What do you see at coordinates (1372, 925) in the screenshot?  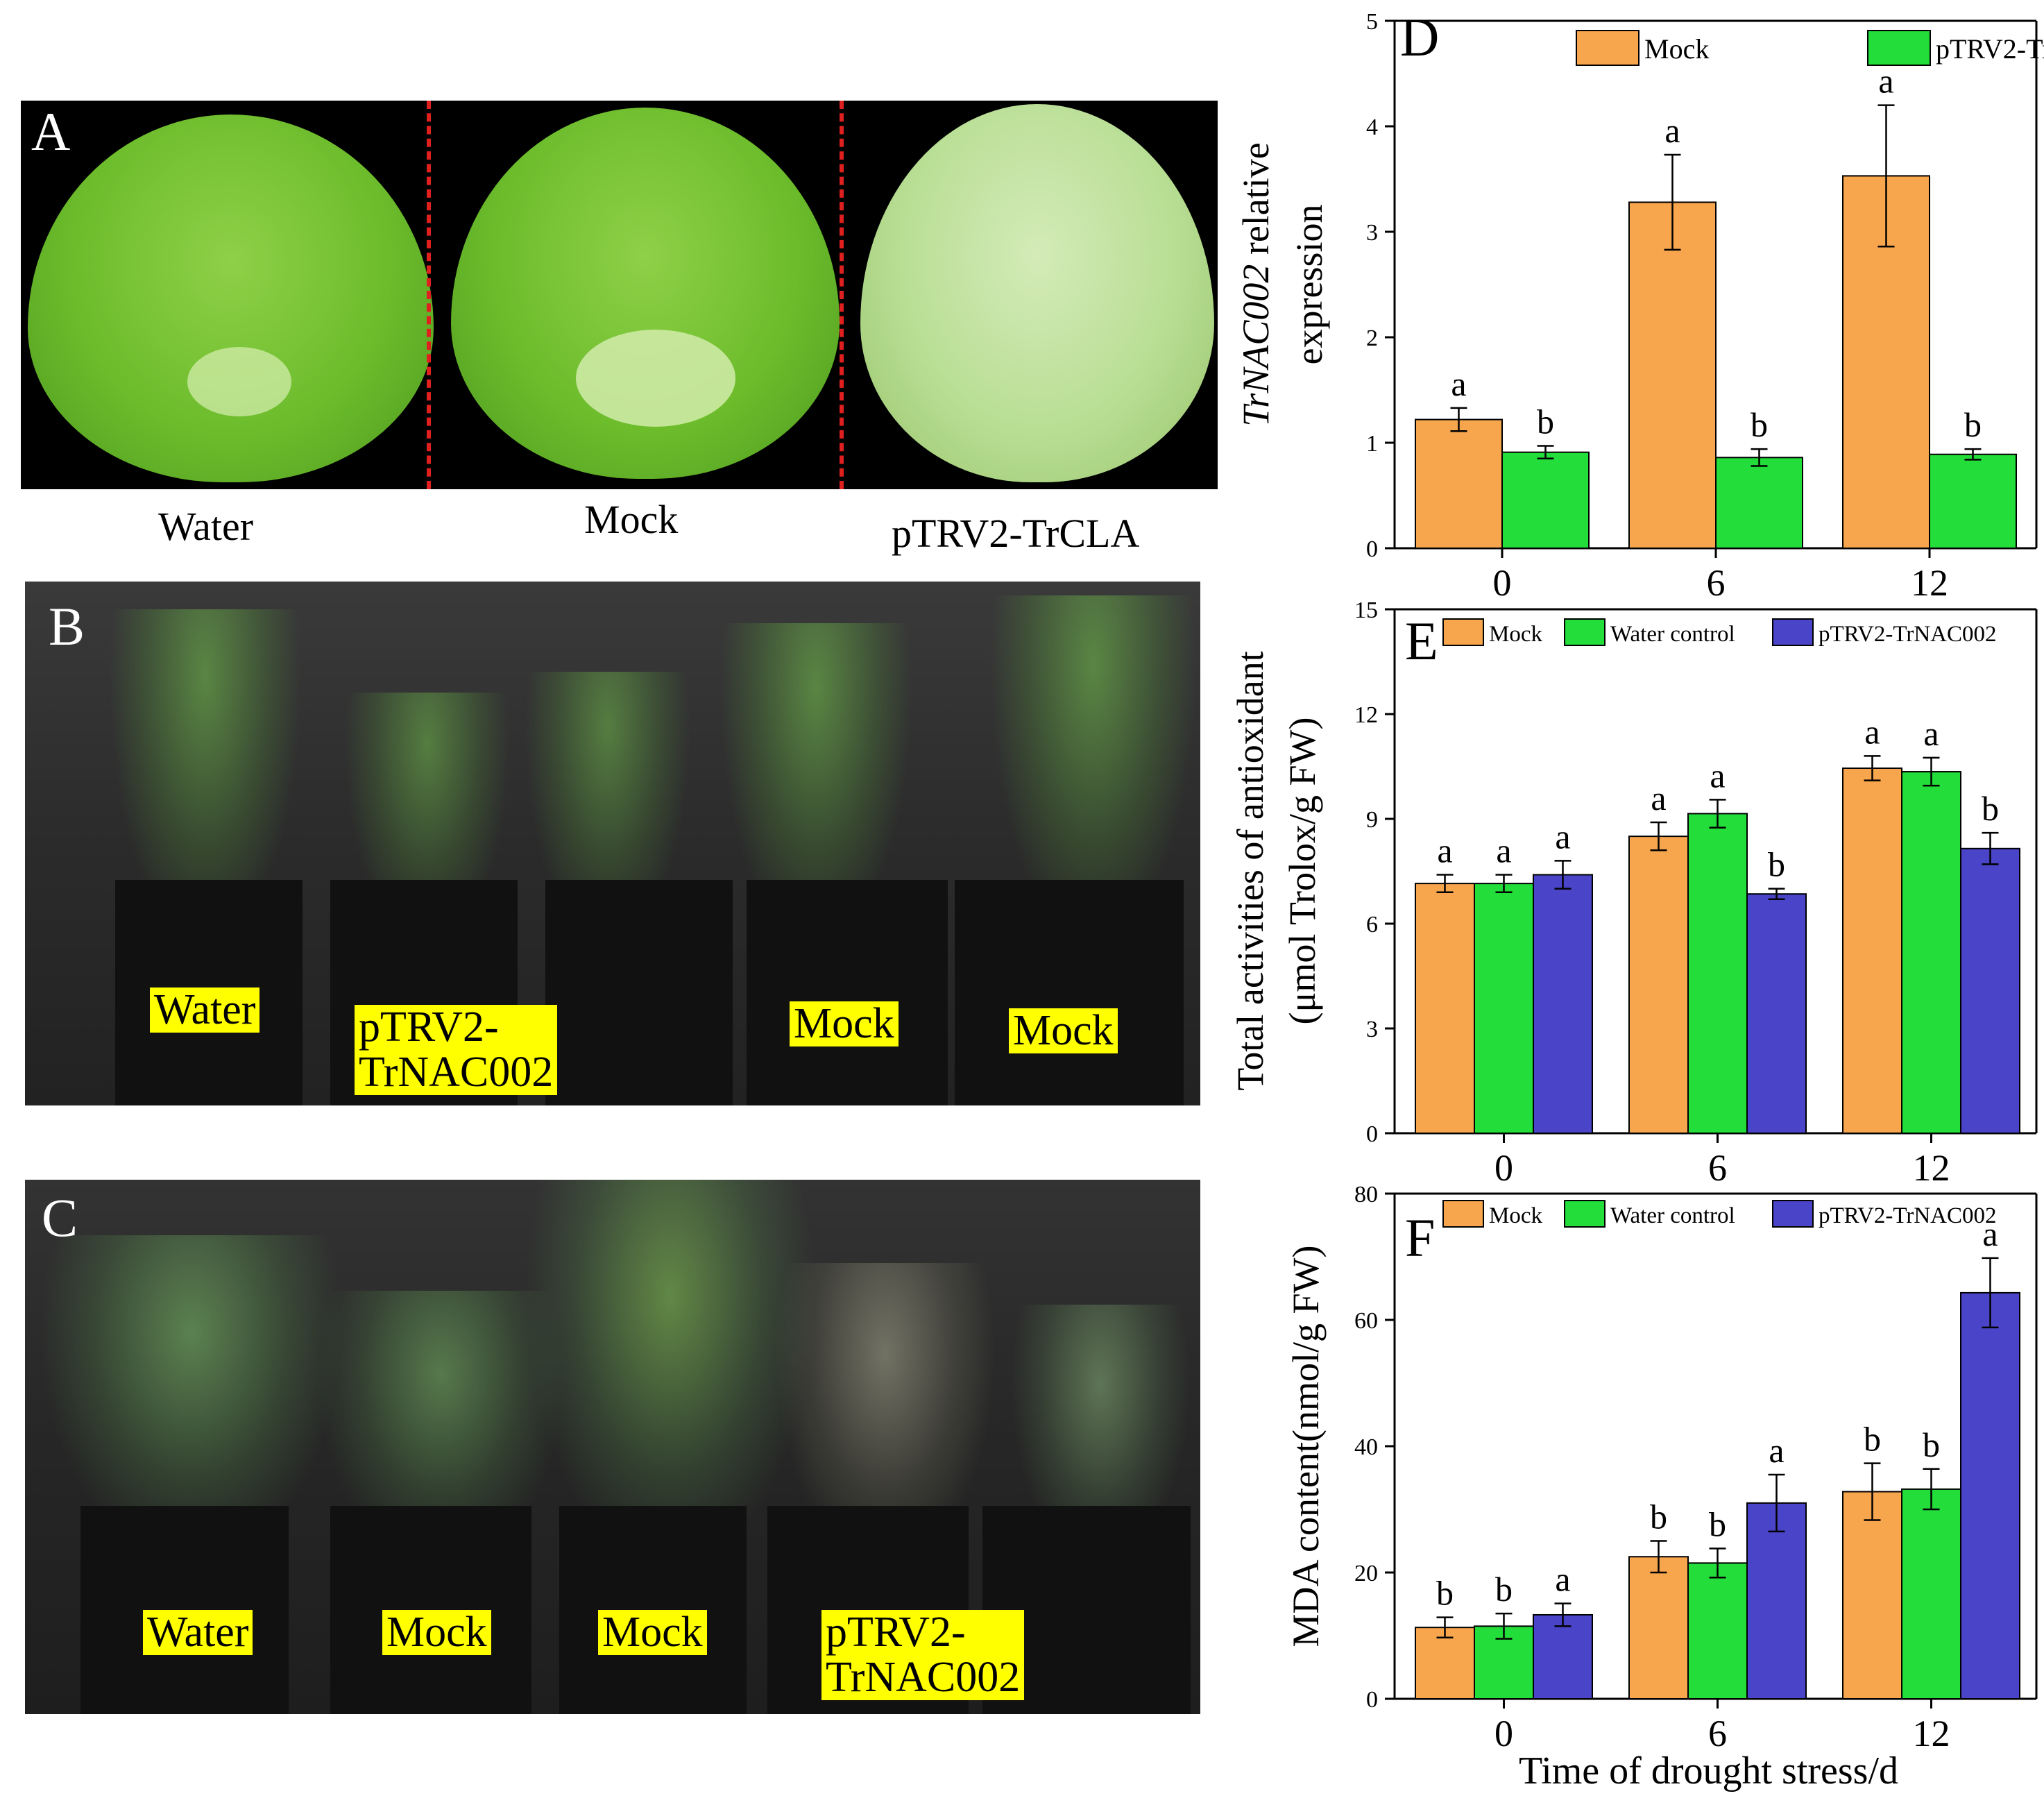 I see `y-tick-label: 6` at bounding box center [1372, 925].